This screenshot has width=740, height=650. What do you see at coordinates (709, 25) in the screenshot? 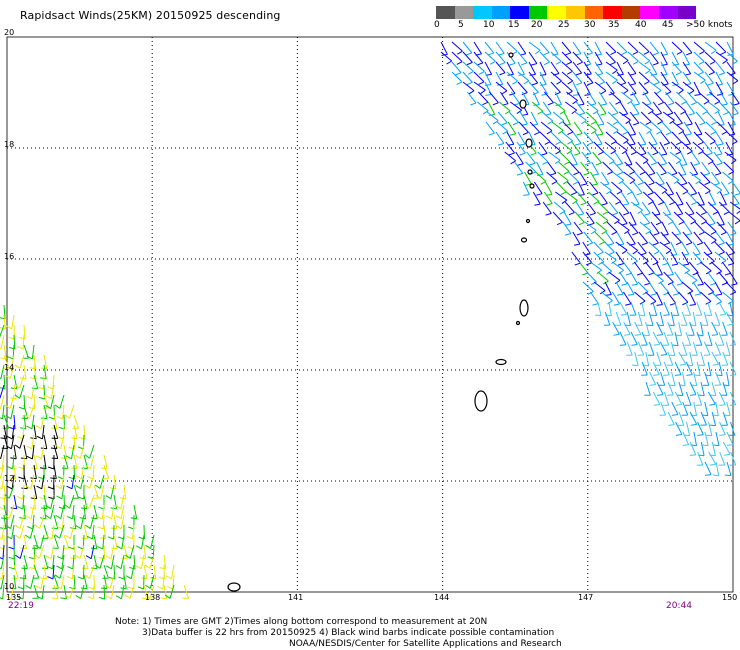
I see `colorbar-label: >50 knots` at bounding box center [709, 25].